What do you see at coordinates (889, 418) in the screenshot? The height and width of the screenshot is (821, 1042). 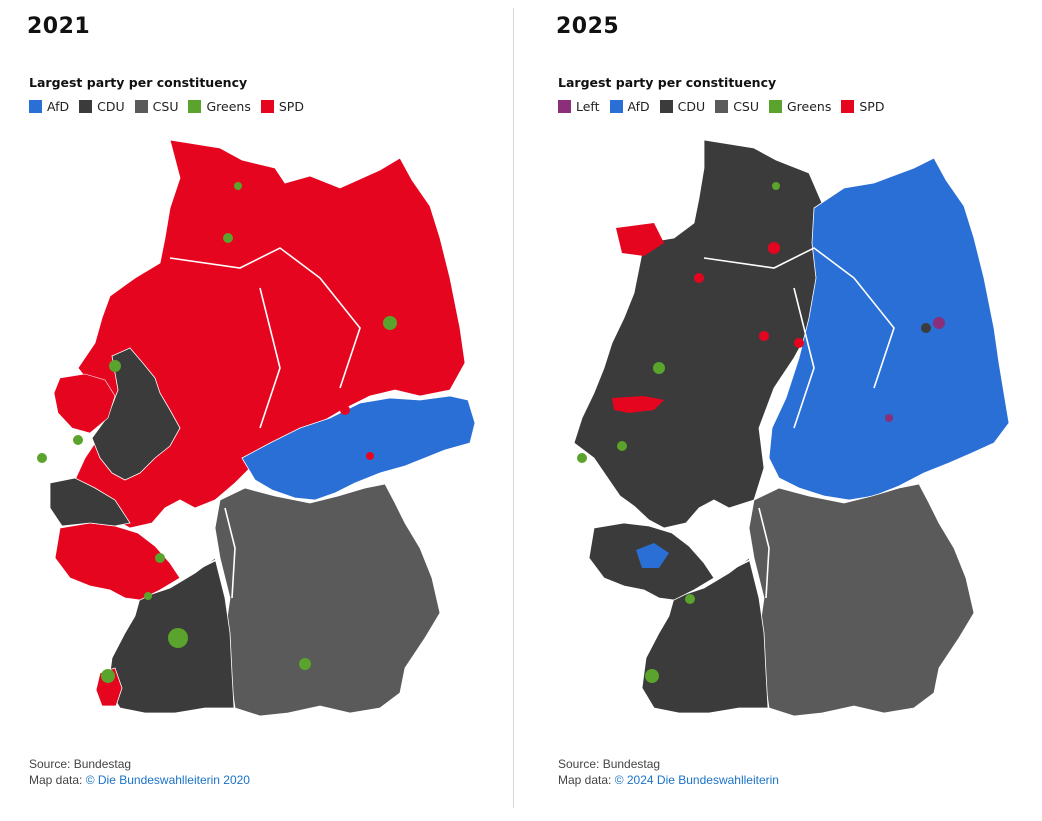 I see `left-spot-leipzig` at bounding box center [889, 418].